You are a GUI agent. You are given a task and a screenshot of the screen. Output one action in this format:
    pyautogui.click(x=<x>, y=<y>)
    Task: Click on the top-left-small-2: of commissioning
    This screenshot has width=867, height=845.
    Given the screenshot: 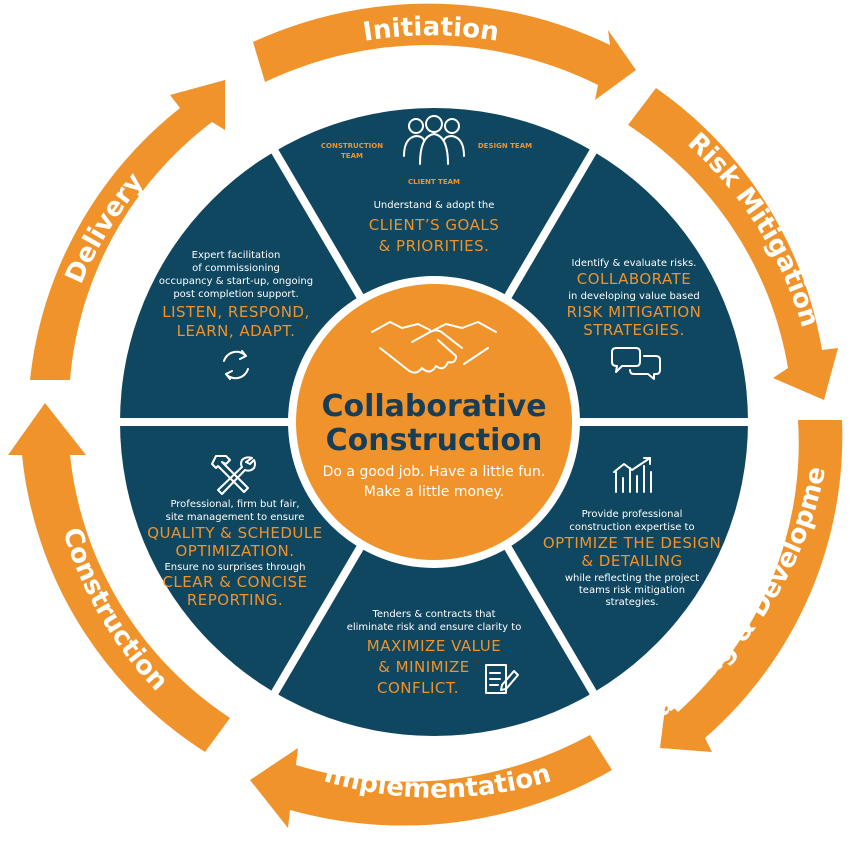 What is the action you would take?
    pyautogui.click(x=236, y=268)
    